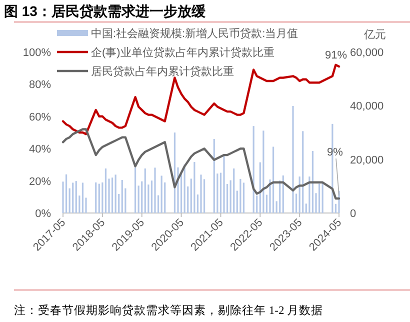  I want to click on legend-label: 居民贷款占年内累计贷款比重, so click(162, 71).